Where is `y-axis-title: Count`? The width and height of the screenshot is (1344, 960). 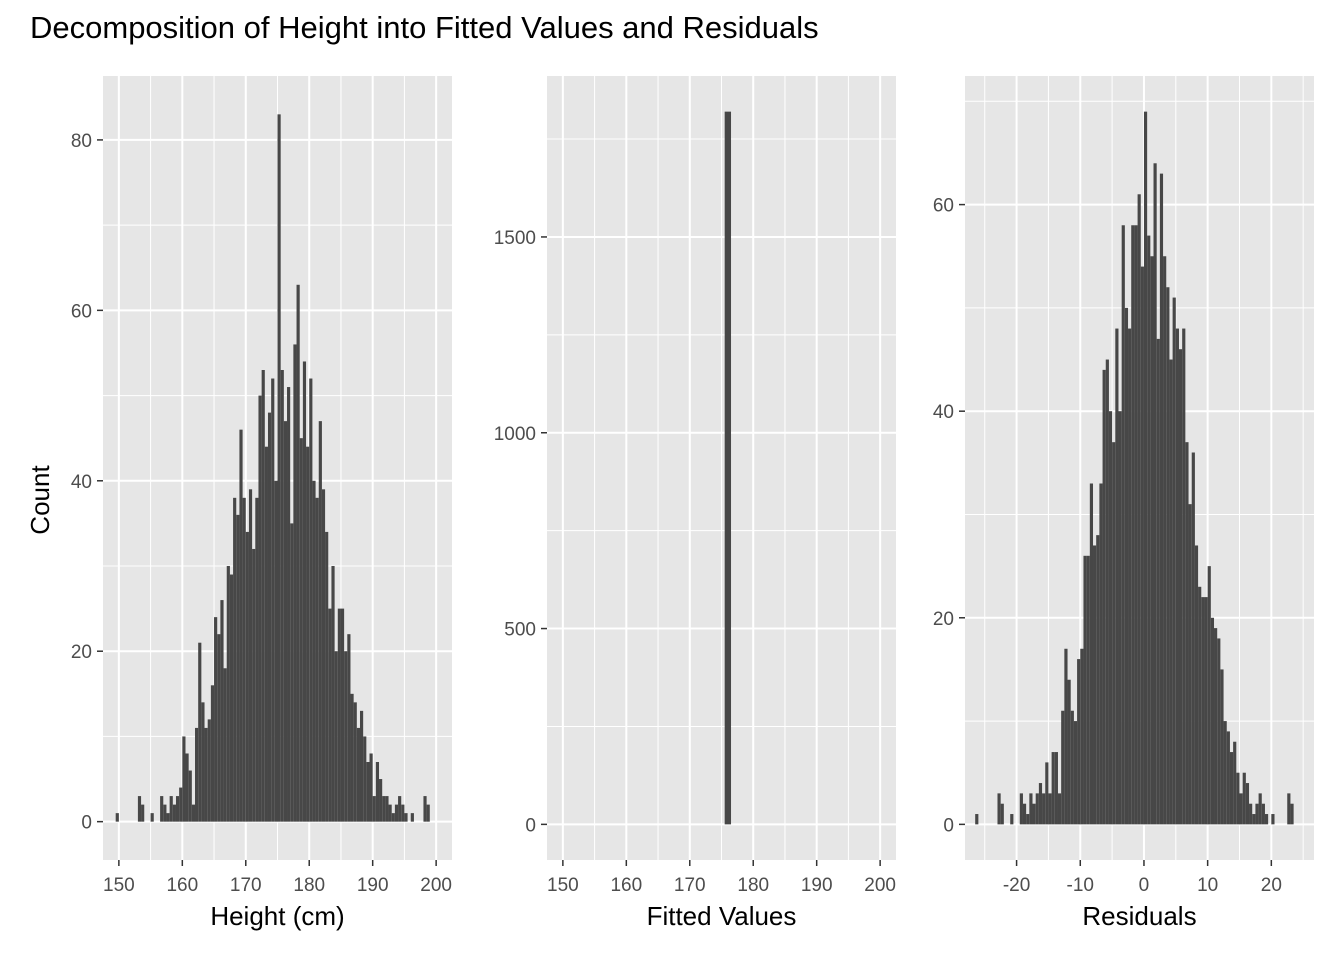 y-axis-title: Count is located at coordinates (40, 500).